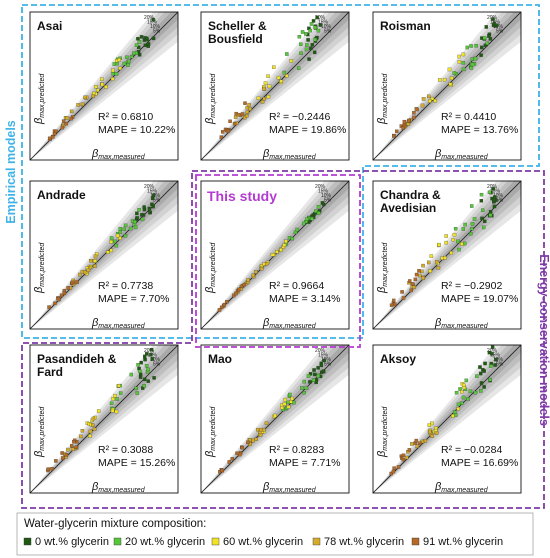  I want to click on band-label: 10%, so click(155, 27).